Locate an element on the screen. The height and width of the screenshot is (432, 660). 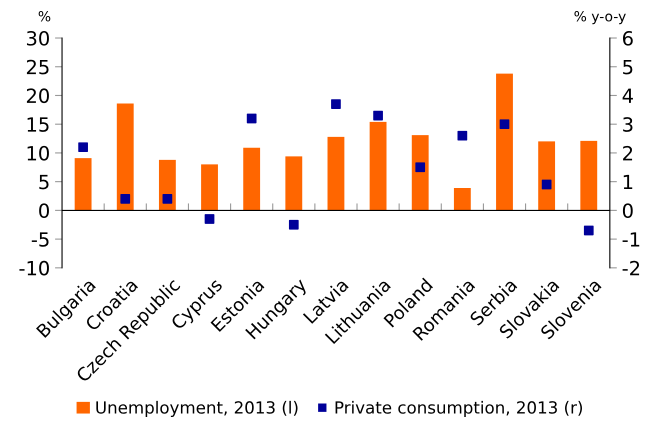
y-tick-label: -10 is located at coordinates (34, 268).